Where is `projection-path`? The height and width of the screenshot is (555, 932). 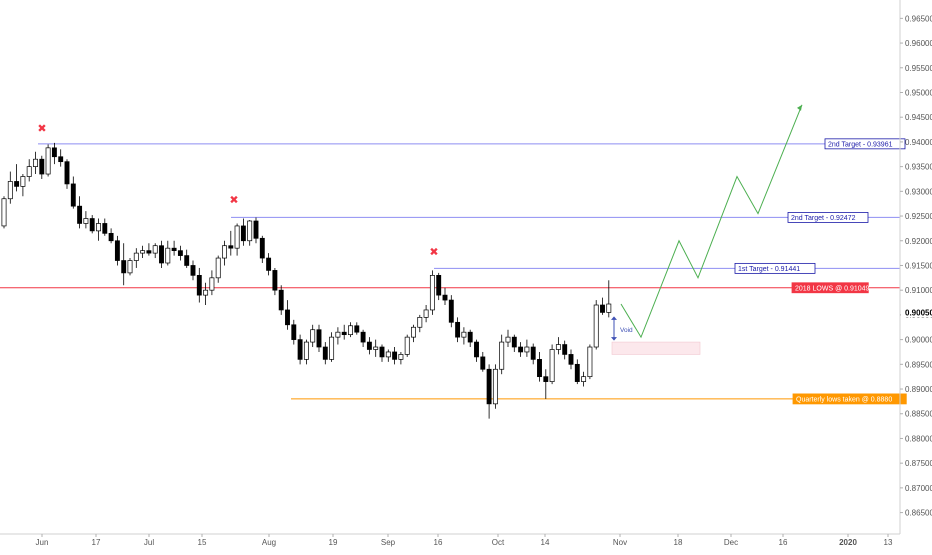 projection-path is located at coordinates (711, 221).